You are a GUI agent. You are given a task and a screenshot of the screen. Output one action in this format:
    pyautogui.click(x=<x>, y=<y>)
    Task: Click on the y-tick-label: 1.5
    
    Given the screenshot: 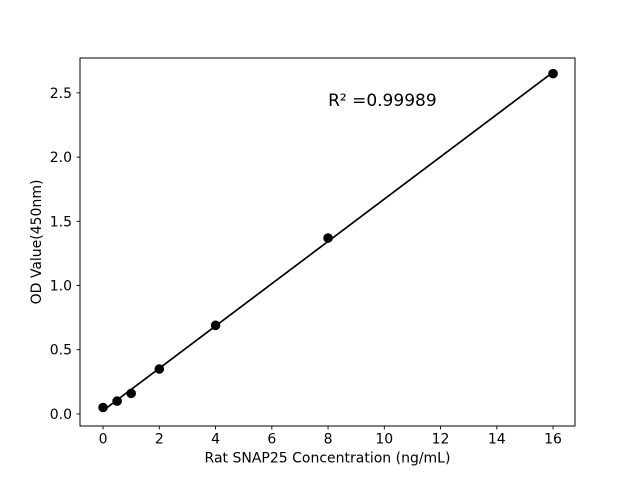 What is the action you would take?
    pyautogui.click(x=61, y=222)
    